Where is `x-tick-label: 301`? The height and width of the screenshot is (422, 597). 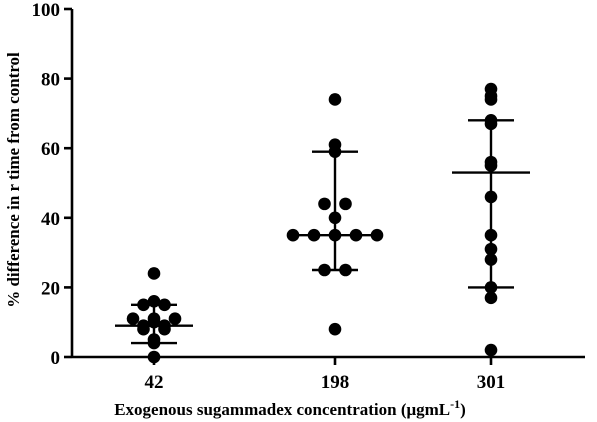 x-tick-label: 301 is located at coordinates (491, 382).